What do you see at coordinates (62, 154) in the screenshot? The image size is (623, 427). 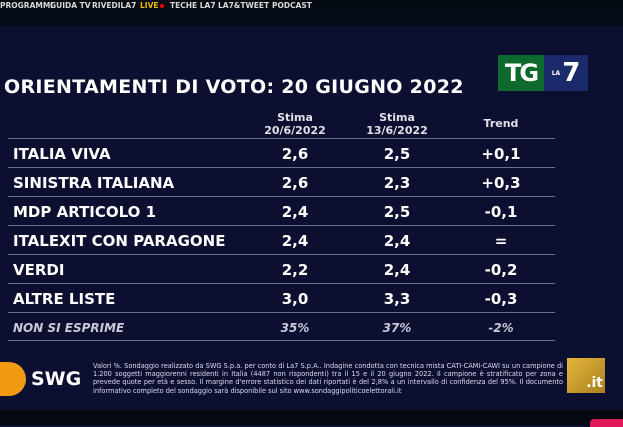 I see `party-name: ITALIA VIVA` at bounding box center [62, 154].